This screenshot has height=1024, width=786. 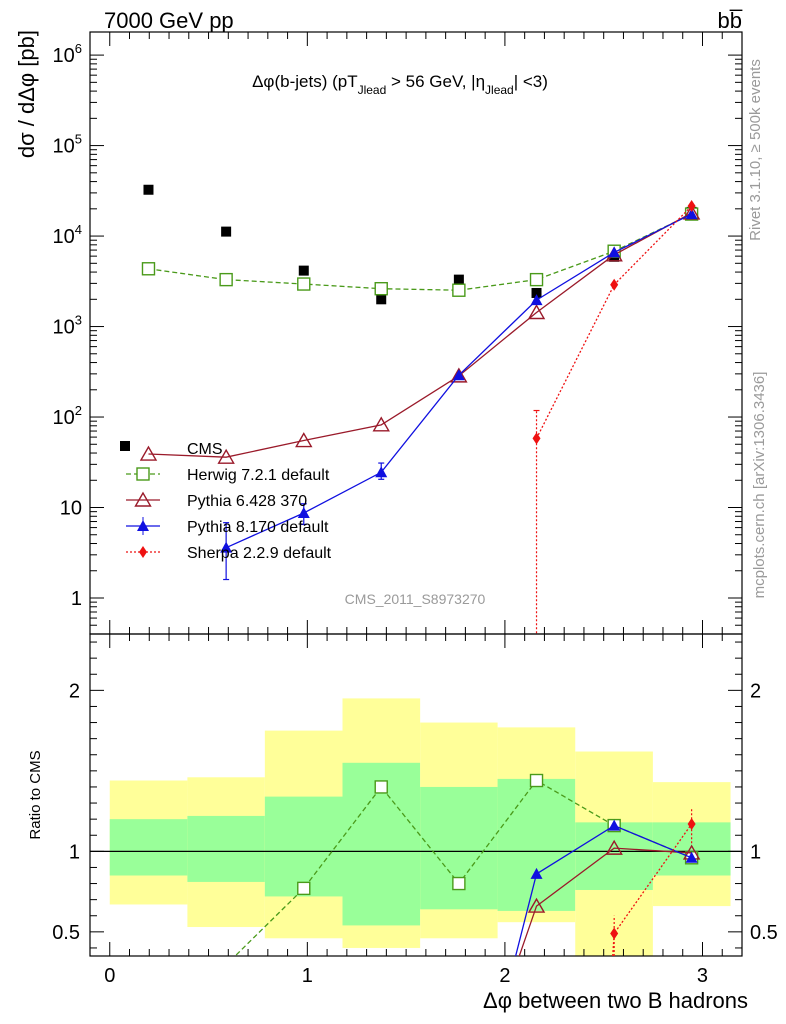 What do you see at coordinates (67, 416) in the screenshot?
I see `y-tick-label: 10²` at bounding box center [67, 416].